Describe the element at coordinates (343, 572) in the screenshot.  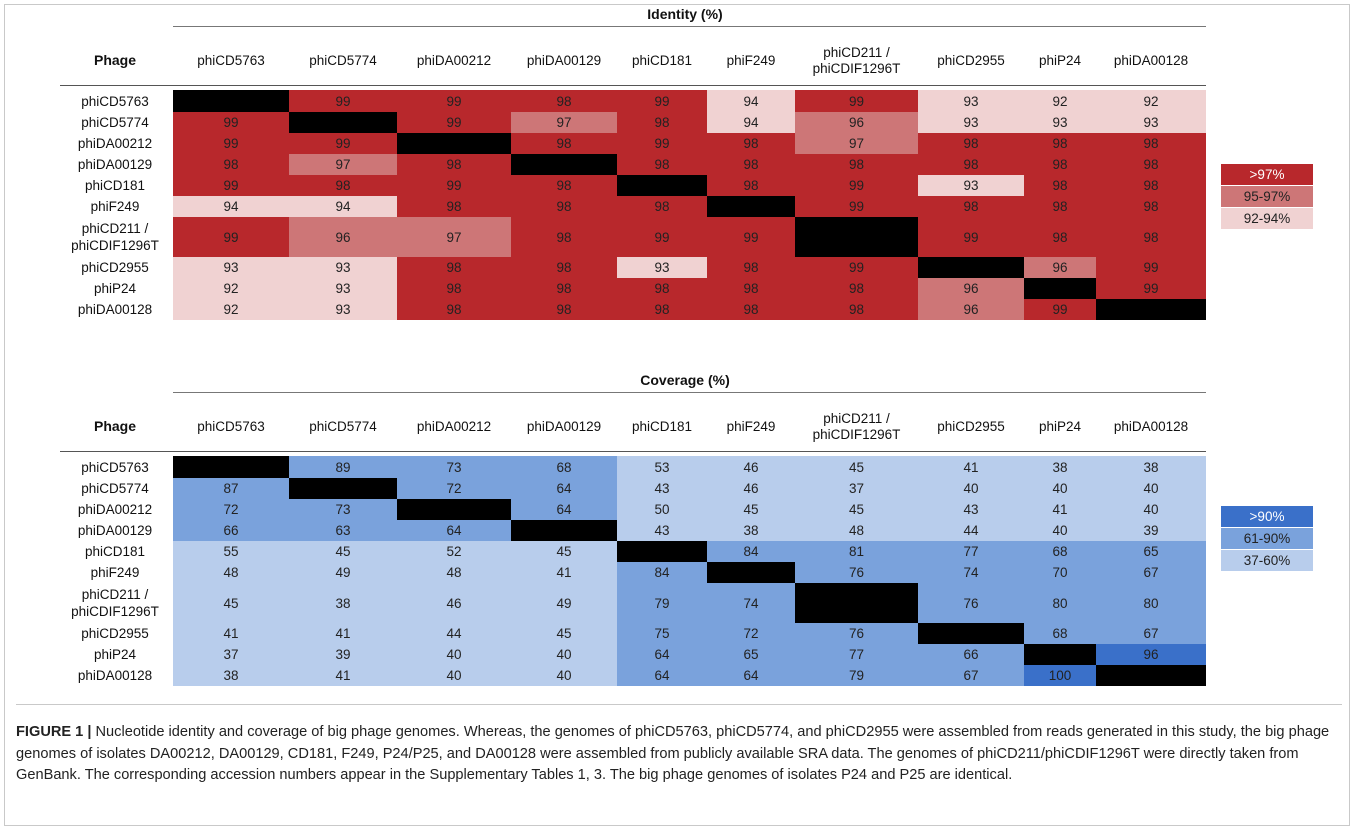
I see `coverage-cell: 49` at that location.